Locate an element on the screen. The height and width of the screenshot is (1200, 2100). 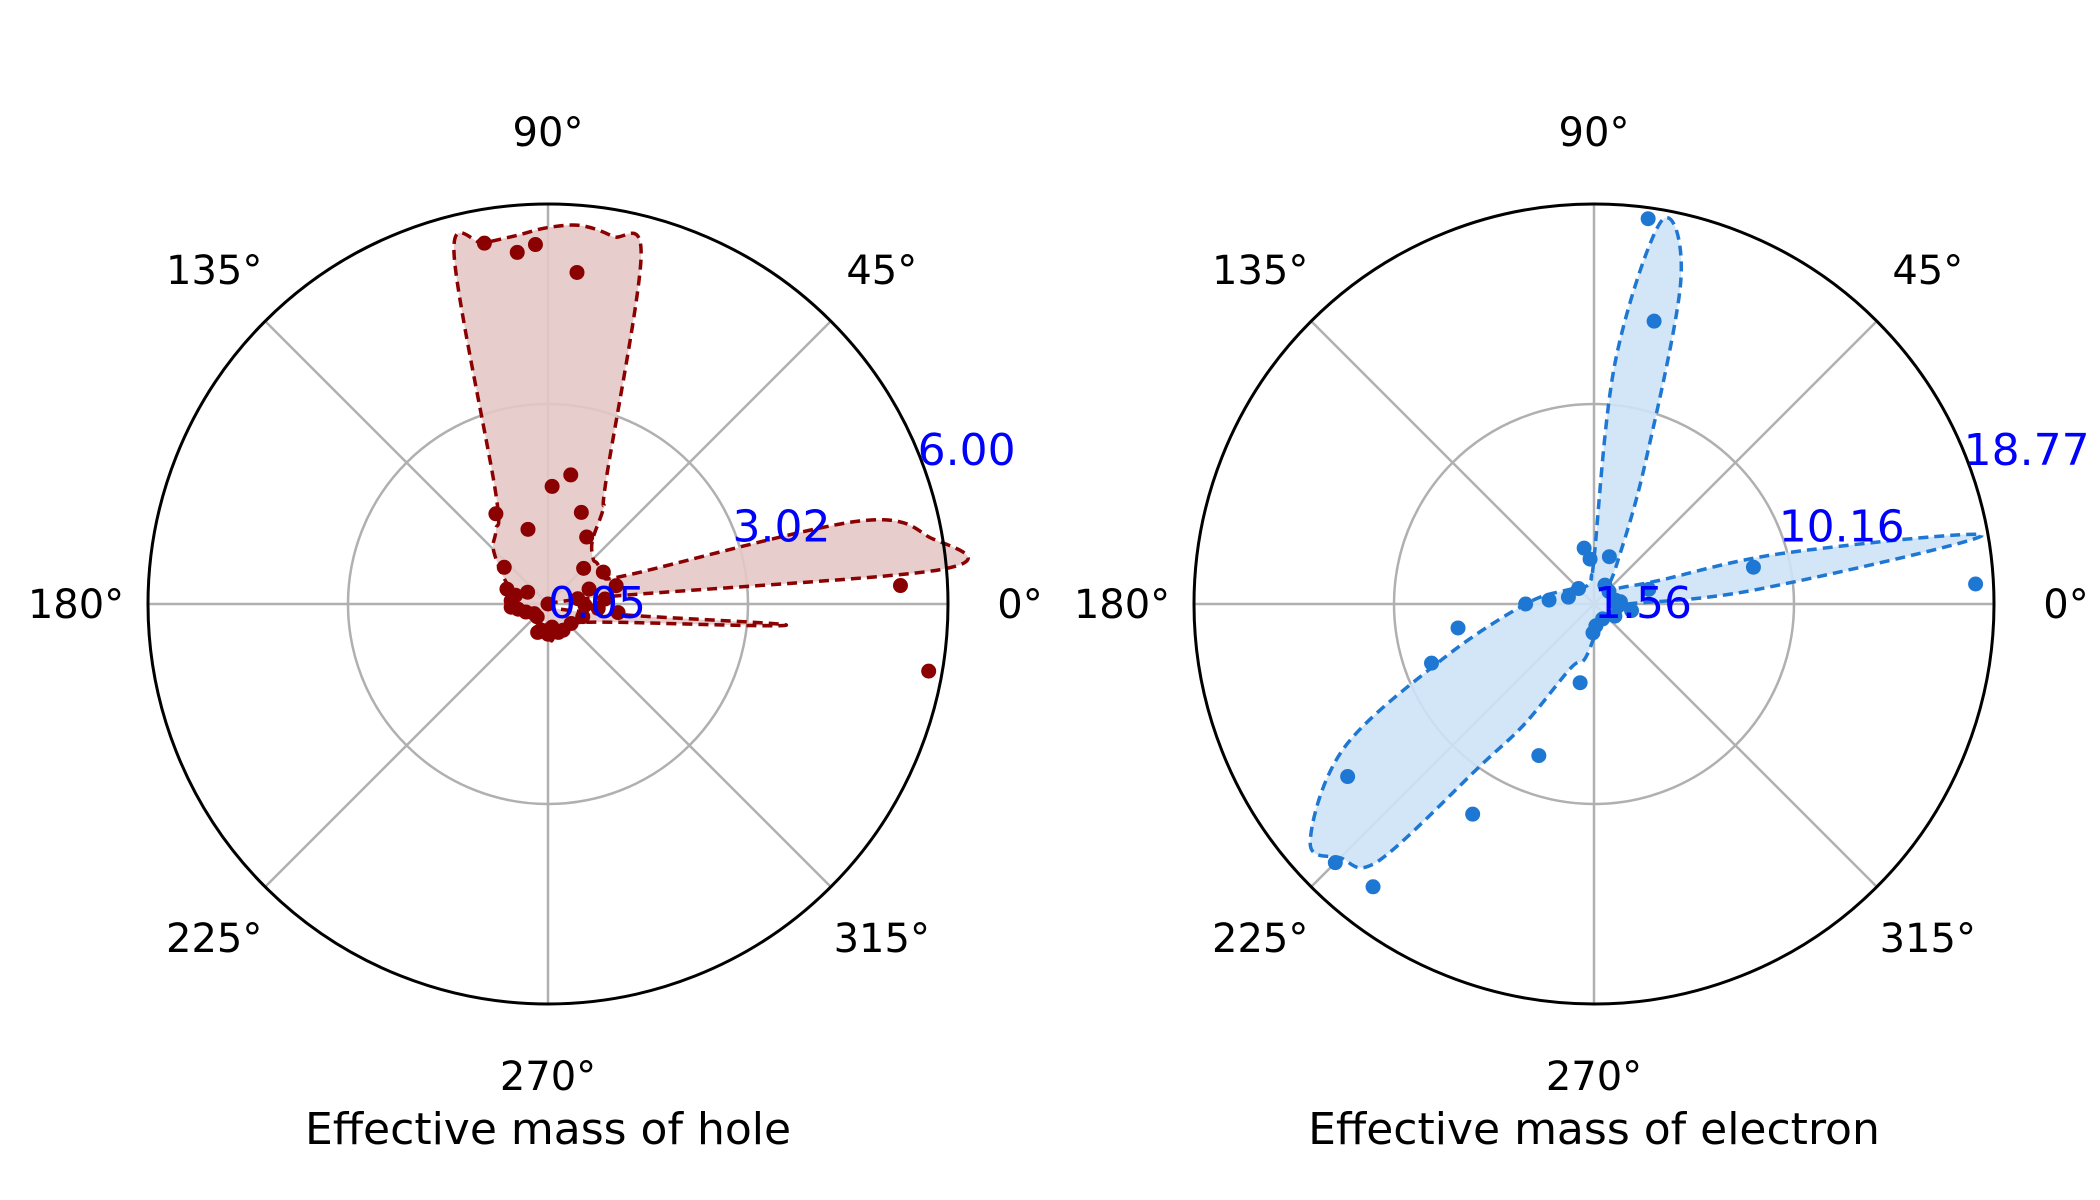
radial-tick-label: 18.77 is located at coordinates (2027, 450).